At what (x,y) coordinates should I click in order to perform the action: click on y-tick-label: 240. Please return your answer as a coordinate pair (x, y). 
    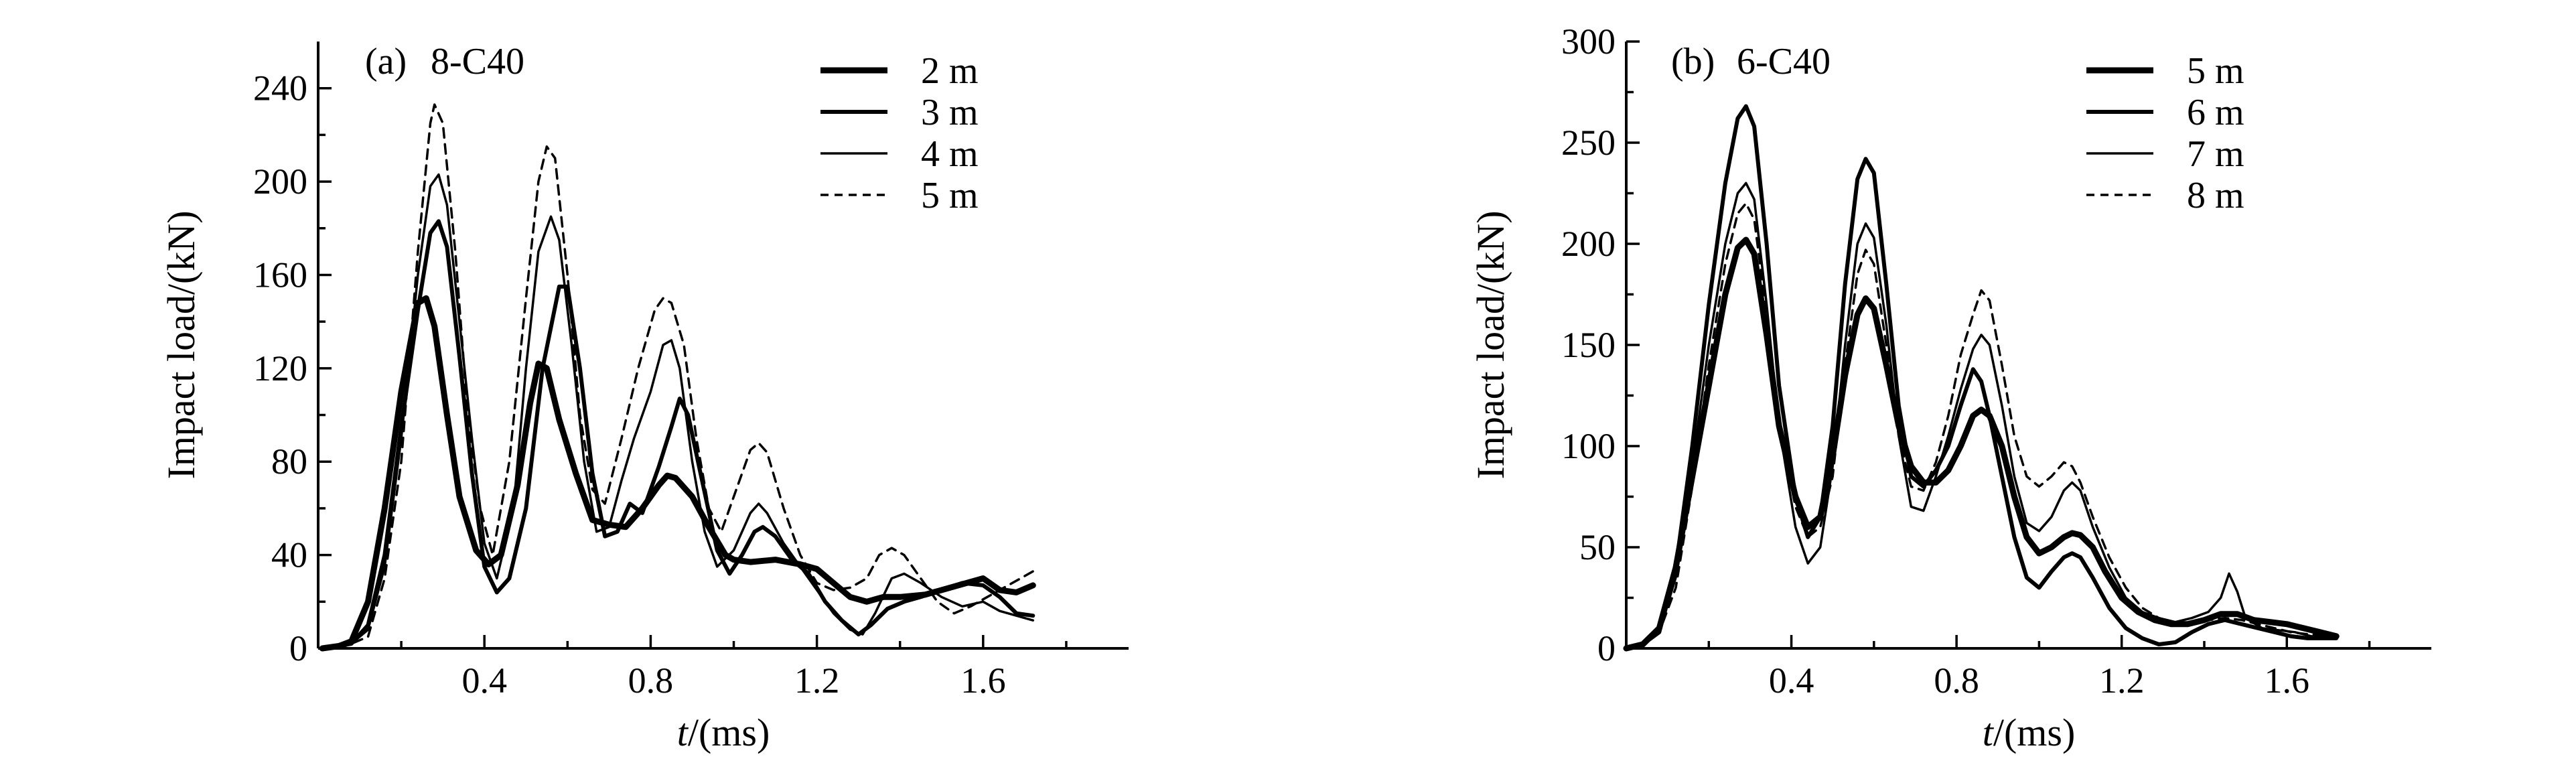
    Looking at the image, I should click on (280, 88).